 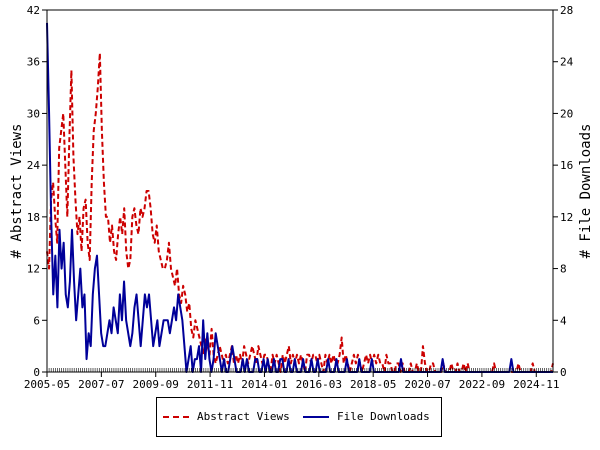 What do you see at coordinates (17, 191) in the screenshot?
I see `left-axis-title: # Abstract Views` at bounding box center [17, 191].